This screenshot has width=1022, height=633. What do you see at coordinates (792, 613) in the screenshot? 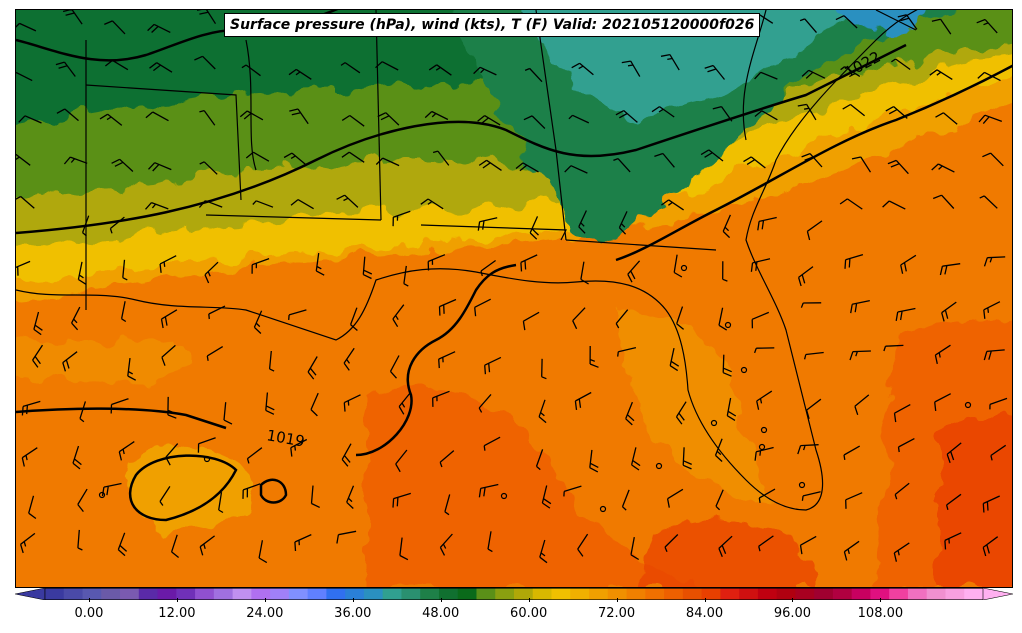
I see `colorbar-tick-label: 96.00` at bounding box center [792, 613].